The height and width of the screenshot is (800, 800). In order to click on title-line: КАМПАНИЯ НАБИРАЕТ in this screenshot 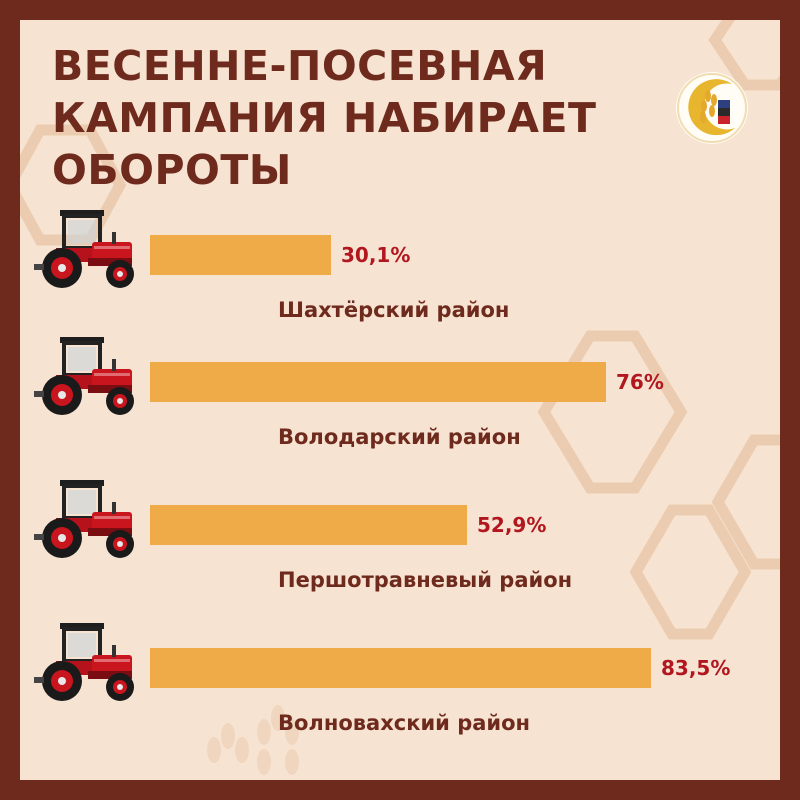, I will do `click(324, 118)`.